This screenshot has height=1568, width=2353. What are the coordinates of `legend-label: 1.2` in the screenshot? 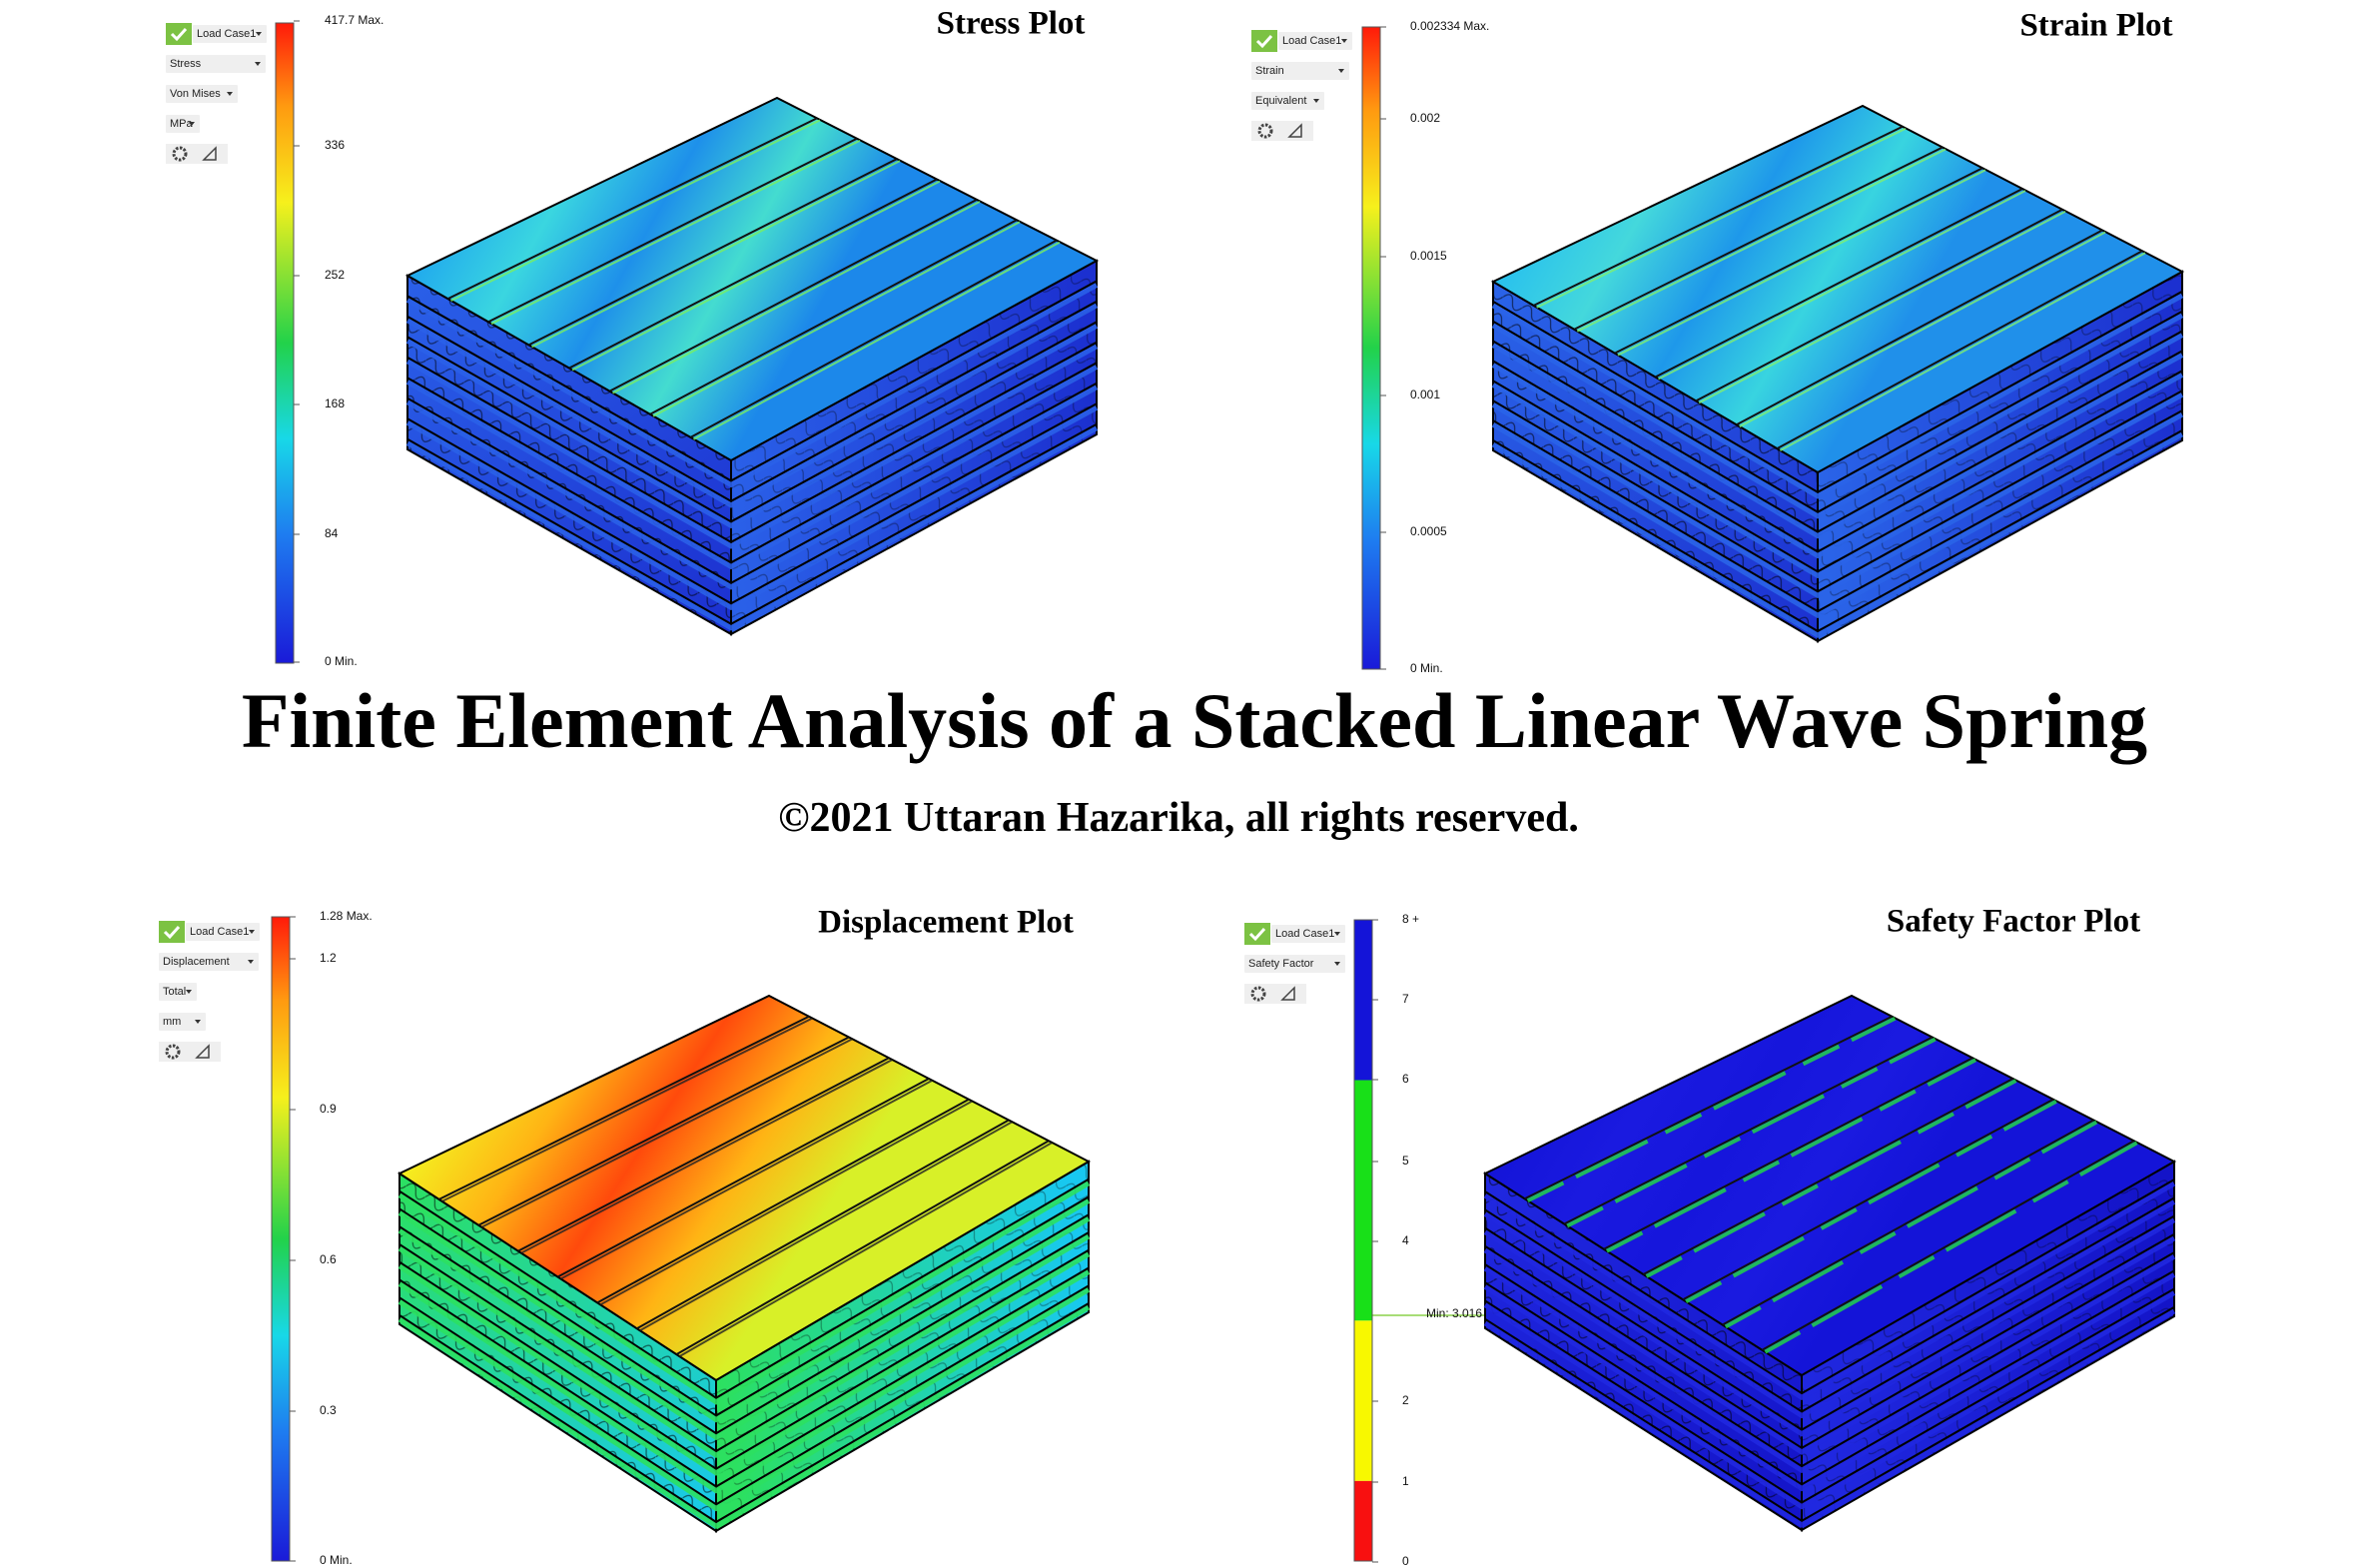 It's located at (328, 958).